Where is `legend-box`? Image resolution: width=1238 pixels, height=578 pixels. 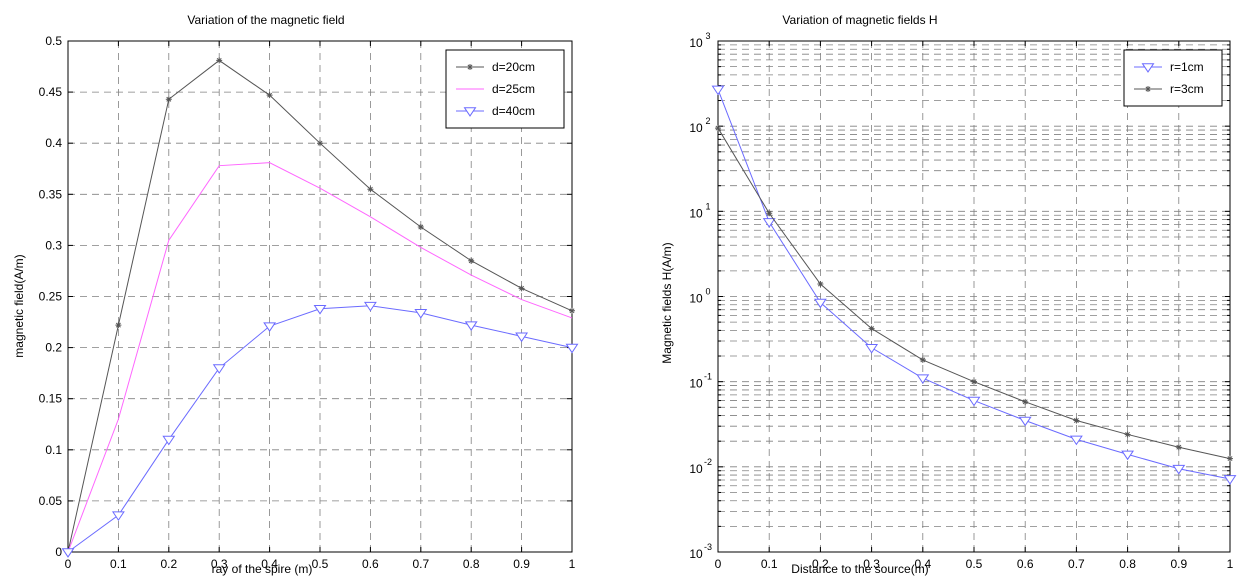
legend-box is located at coordinates (1173, 78).